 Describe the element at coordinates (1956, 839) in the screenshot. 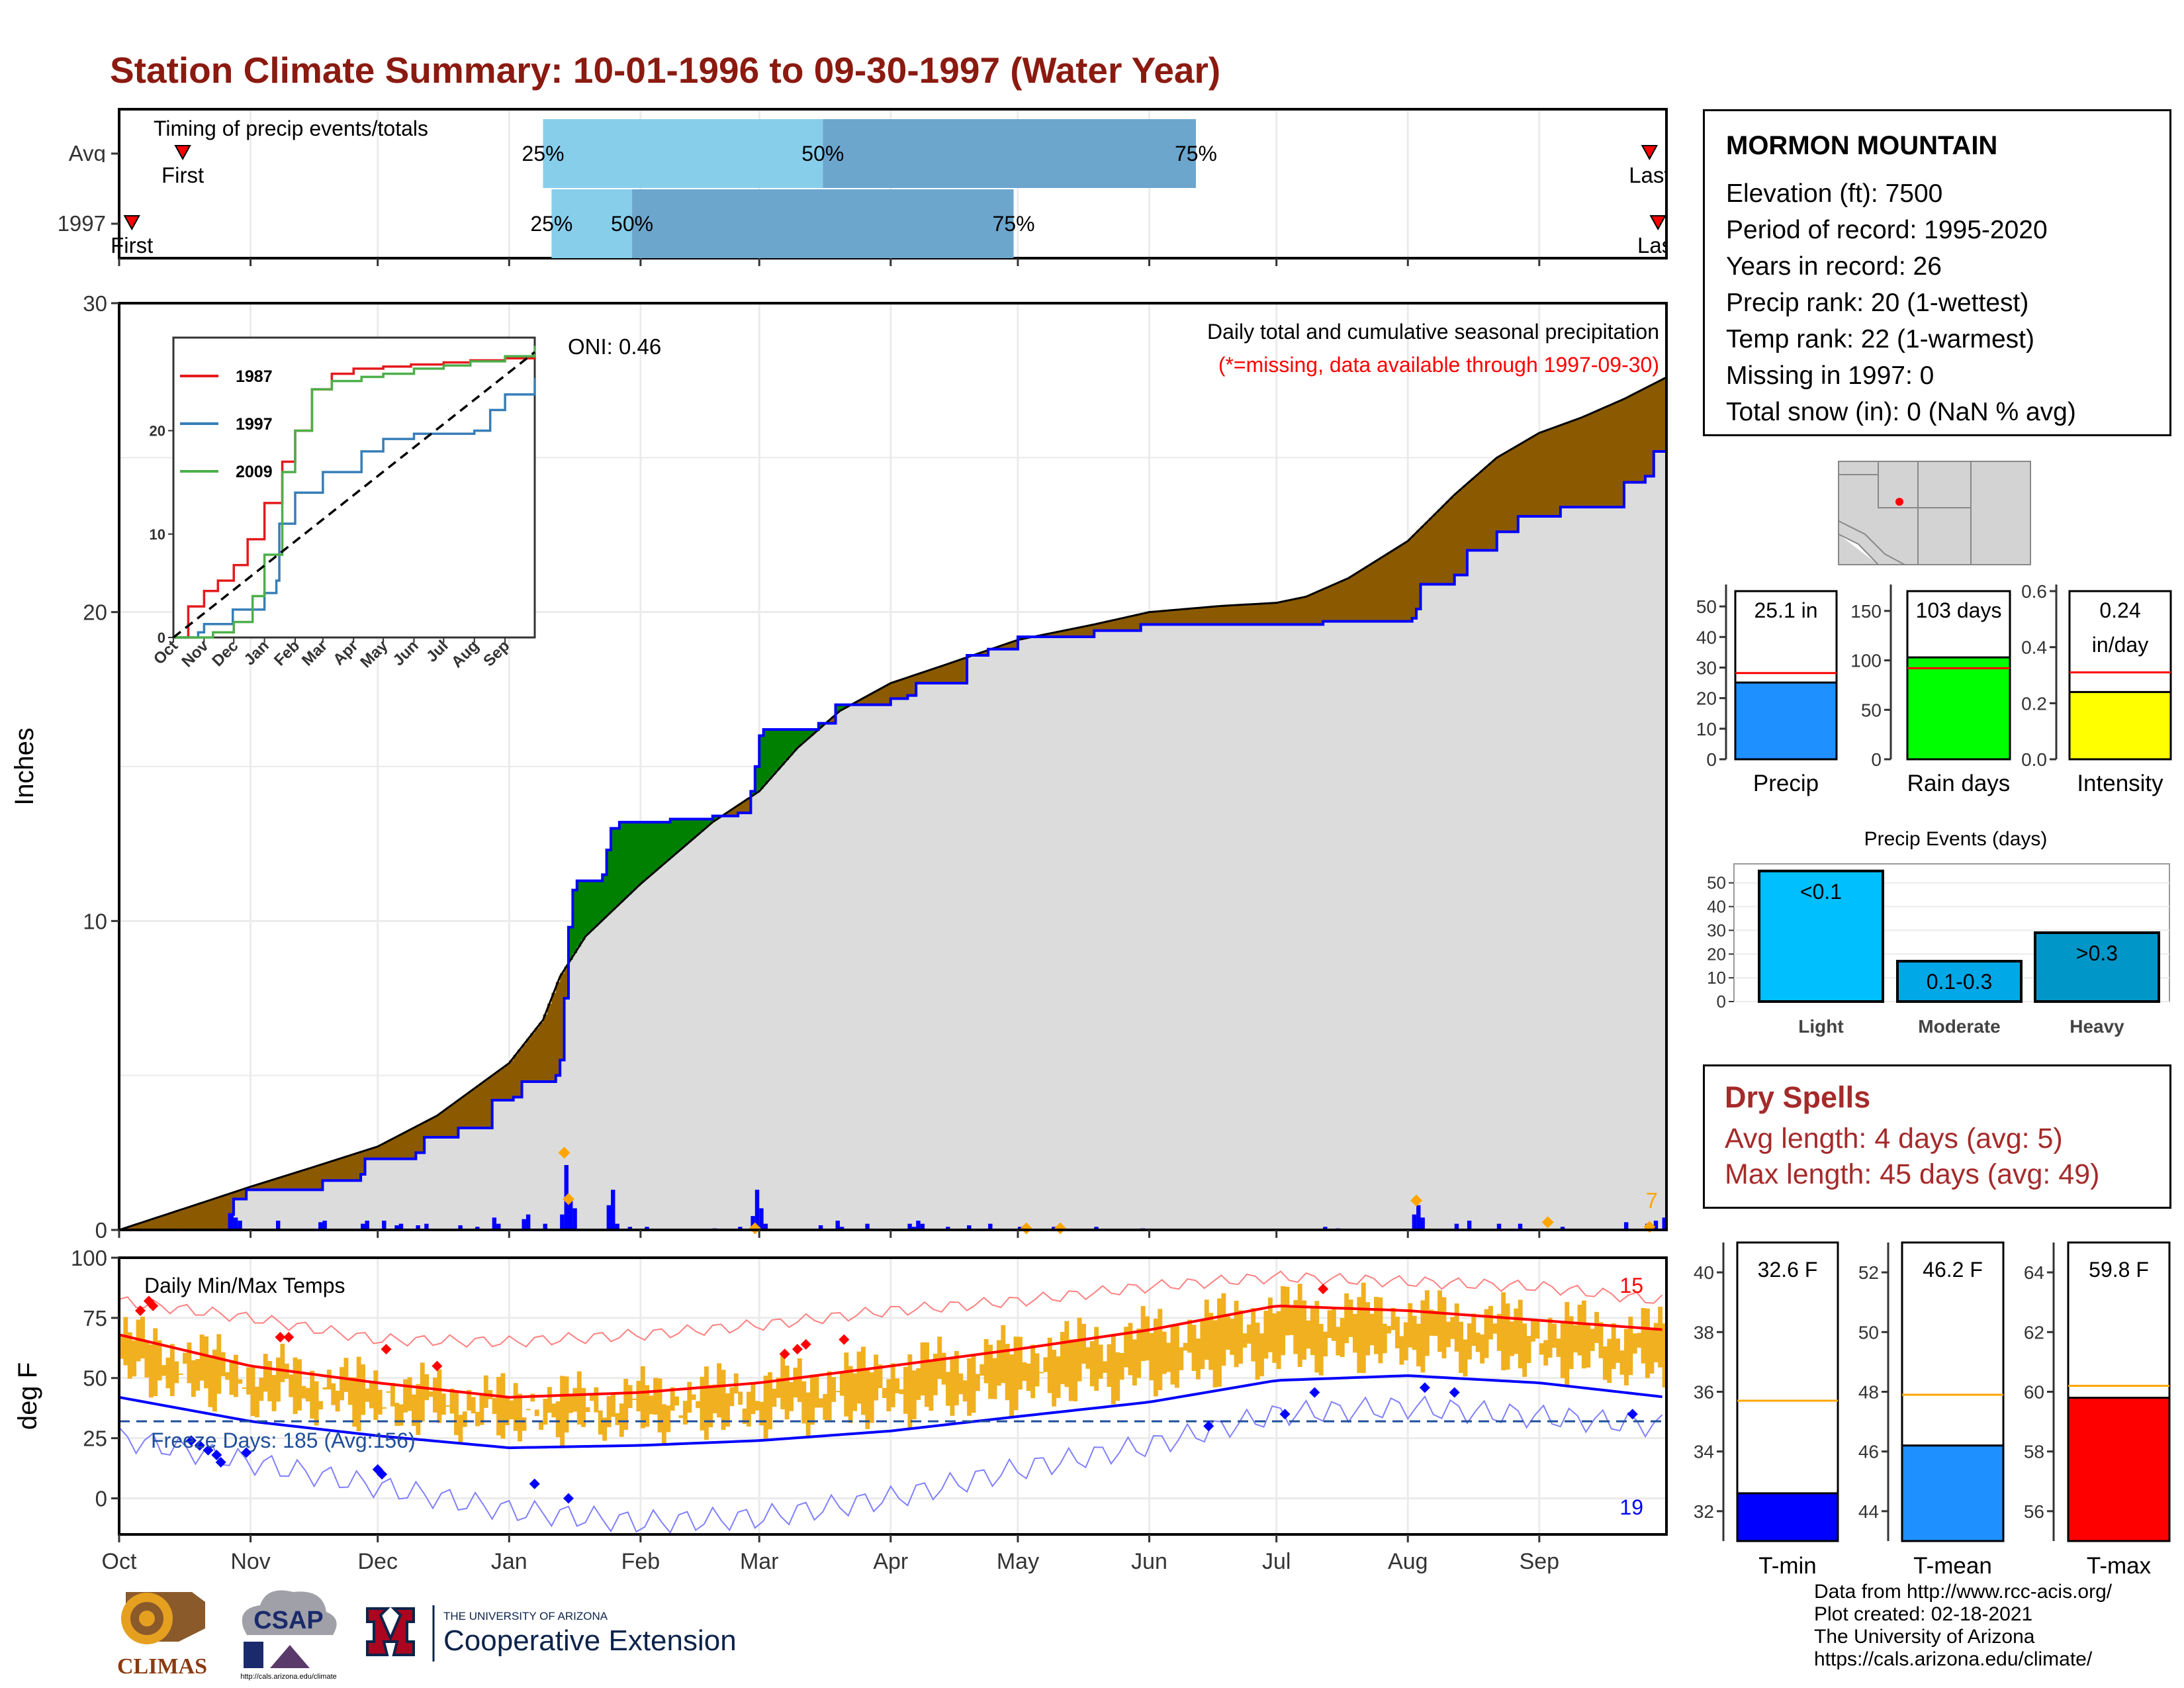

I see `events-title: Precip Events (days)` at that location.